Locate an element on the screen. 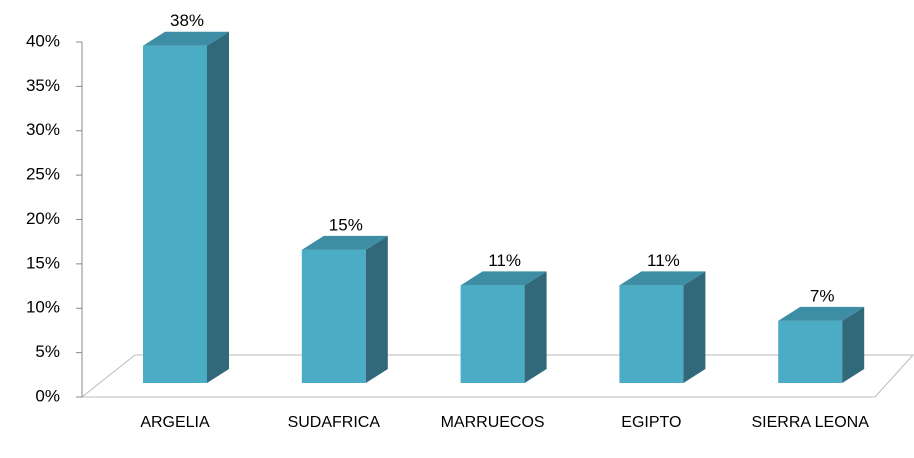  y-tick-label: 15% is located at coordinates (43, 262).